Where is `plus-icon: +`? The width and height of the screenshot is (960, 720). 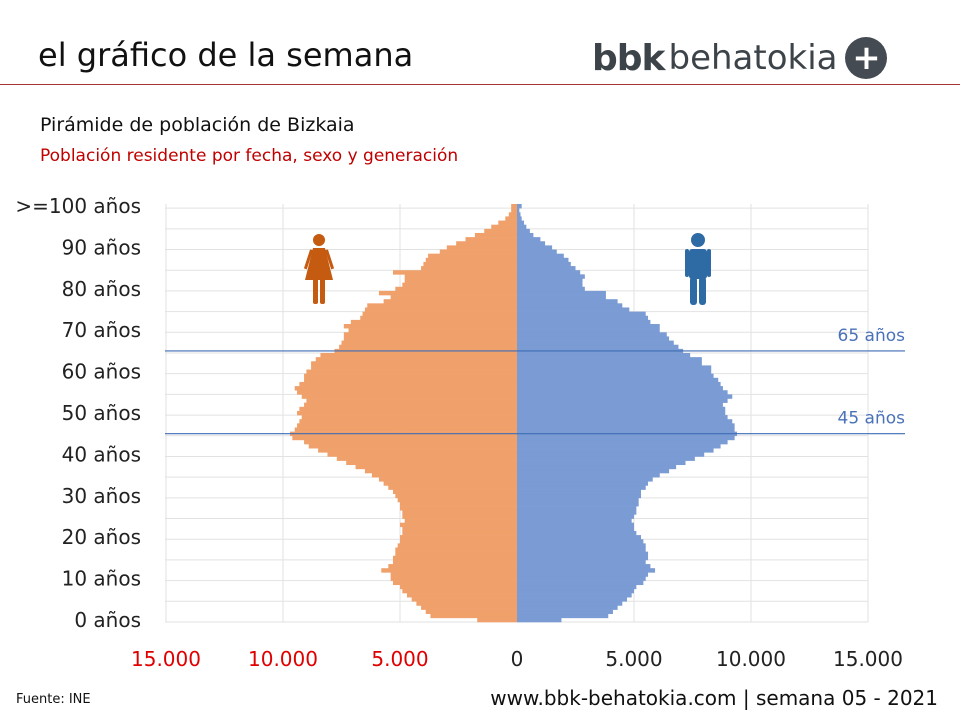 plus-icon: + is located at coordinates (866, 58).